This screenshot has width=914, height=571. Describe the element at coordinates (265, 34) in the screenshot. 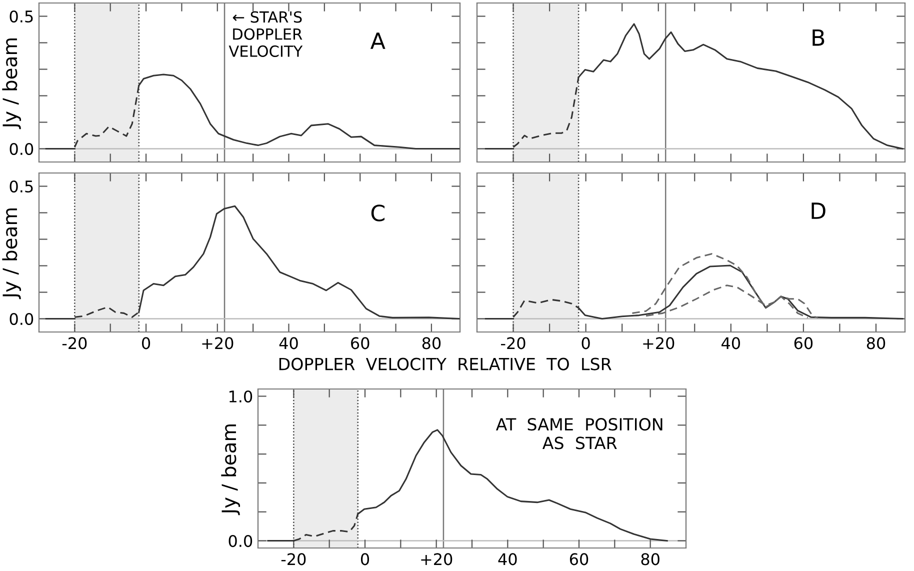

I see `annotation: ← STAR'S DOPPLER VELOCITY` at that location.